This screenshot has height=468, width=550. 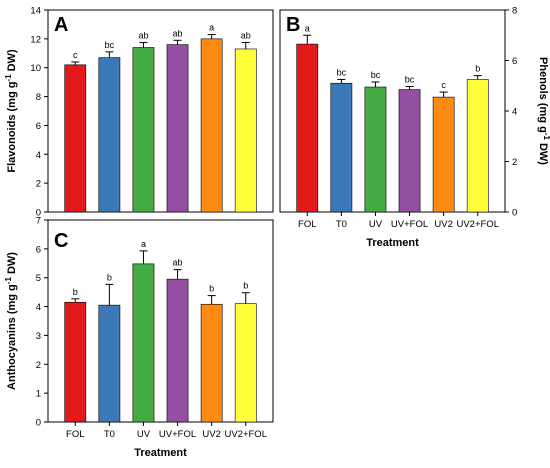 What do you see at coordinates (35, 68) in the screenshot?
I see `y-tick-label: 10` at bounding box center [35, 68].